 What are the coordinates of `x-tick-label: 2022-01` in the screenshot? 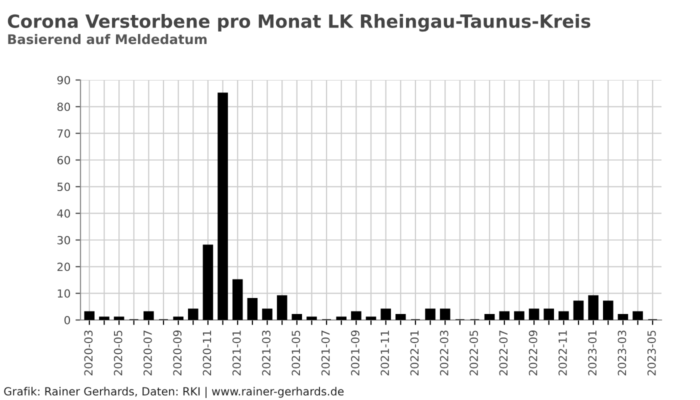 It's located at (414, 353).